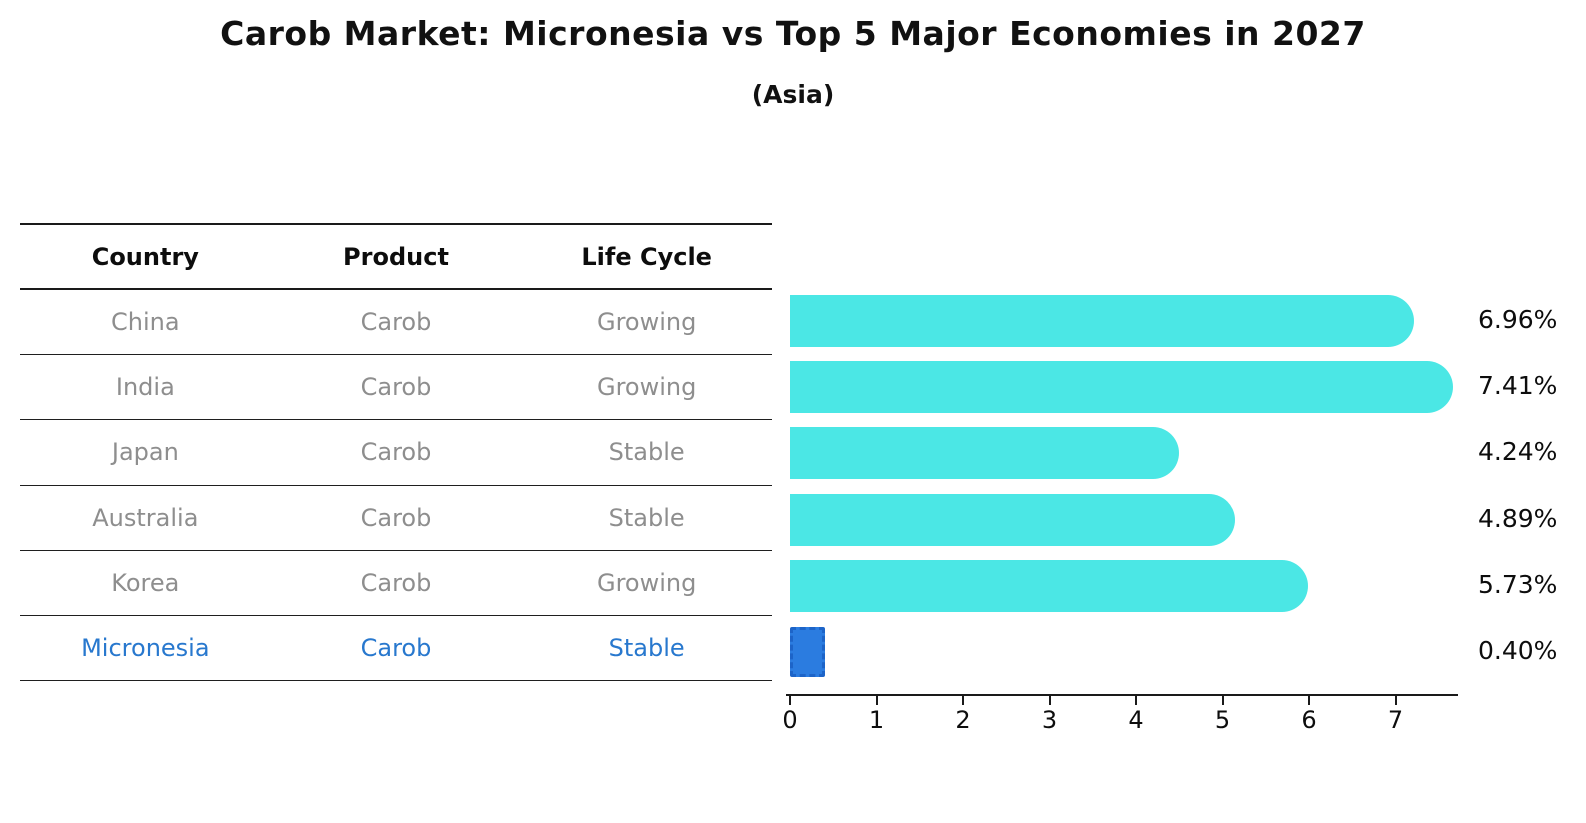  Describe the element at coordinates (1395, 720) in the screenshot. I see `x-axis-tick-label: 7` at that location.